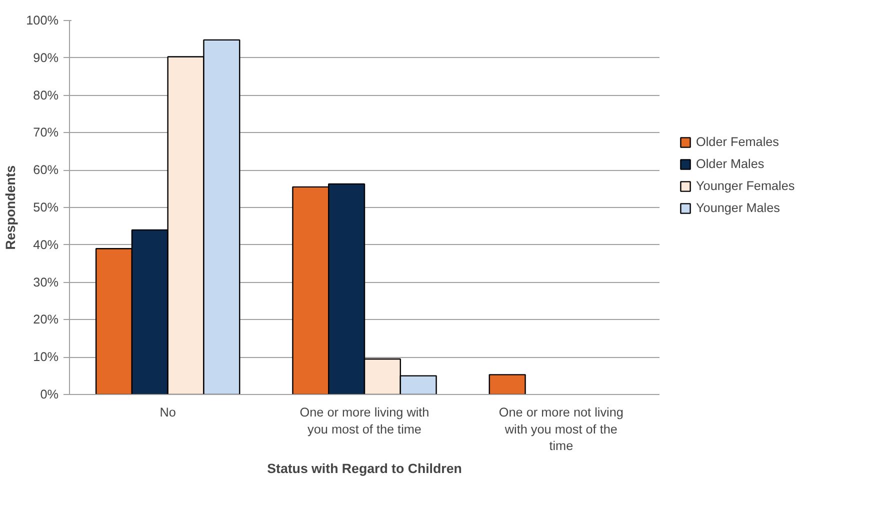  Describe the element at coordinates (365, 421) in the screenshot. I see `x-tick-label: One or more living with you most of the time` at that location.